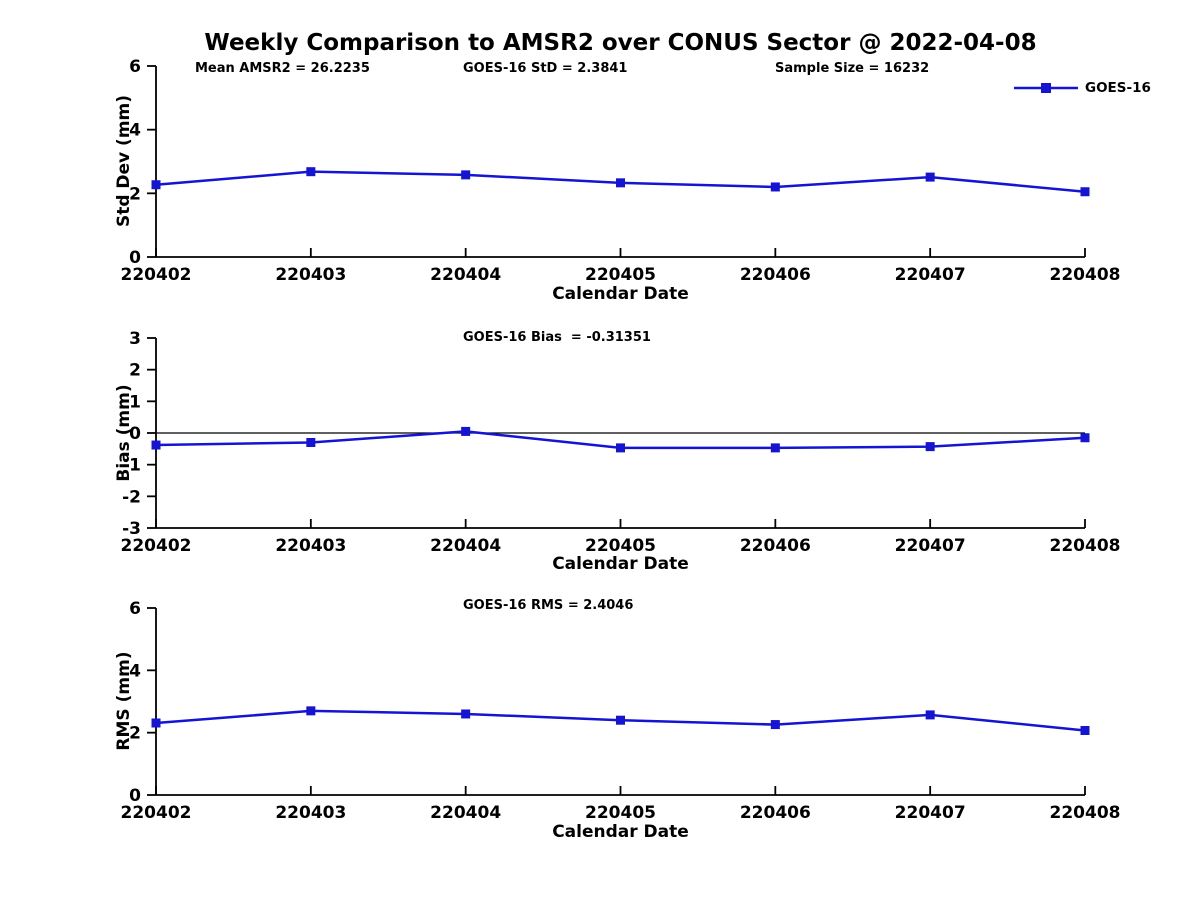 This screenshot has height=900, width=1200. I want to click on bias-y-axis-label: Bias (mm), so click(124, 433).